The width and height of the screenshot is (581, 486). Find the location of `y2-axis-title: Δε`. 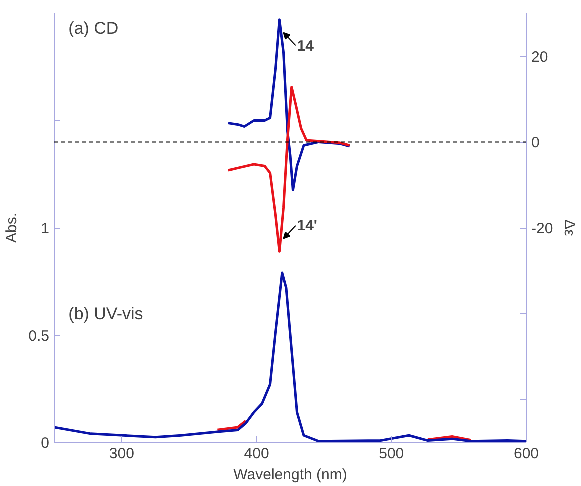

y2-axis-title: Δε is located at coordinates (569, 228).